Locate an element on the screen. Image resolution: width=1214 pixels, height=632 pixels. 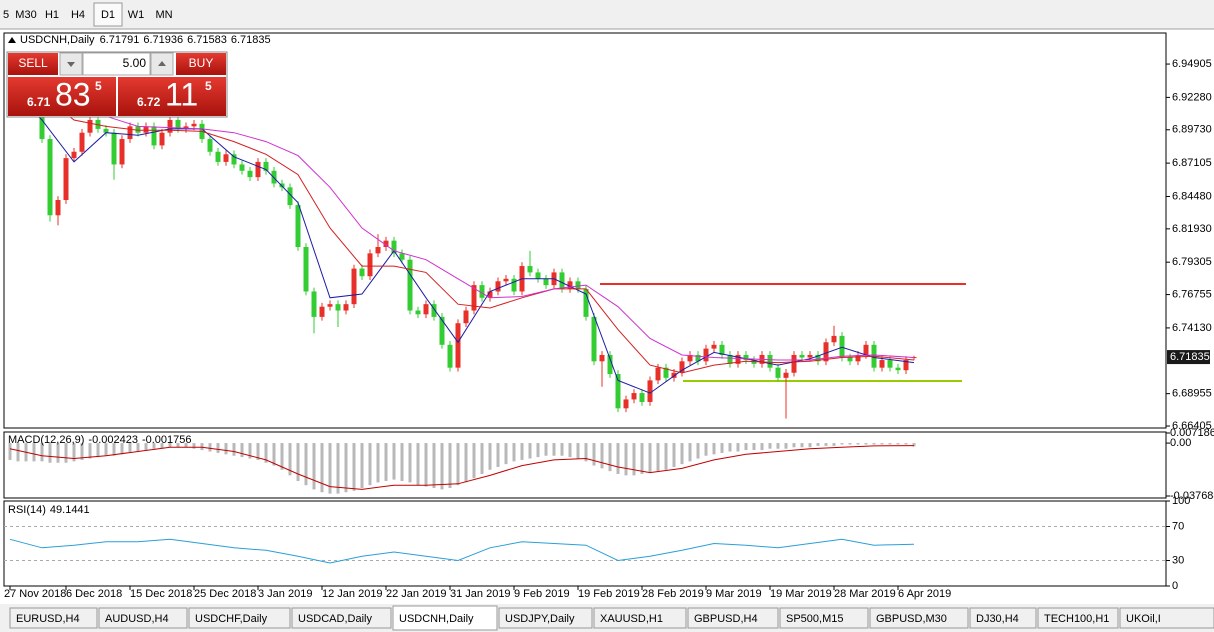
date-label: 28 Mar 2019 is located at coordinates (865, 594).